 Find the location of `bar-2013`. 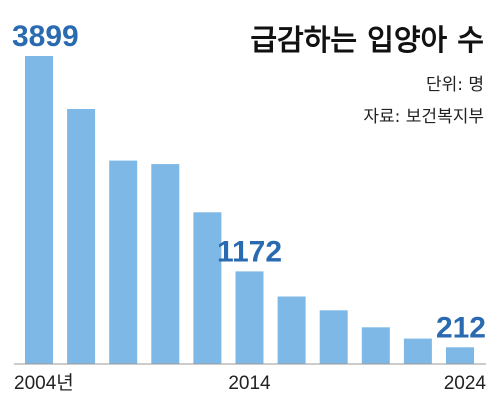

bar-2013 is located at coordinates (417, 351).